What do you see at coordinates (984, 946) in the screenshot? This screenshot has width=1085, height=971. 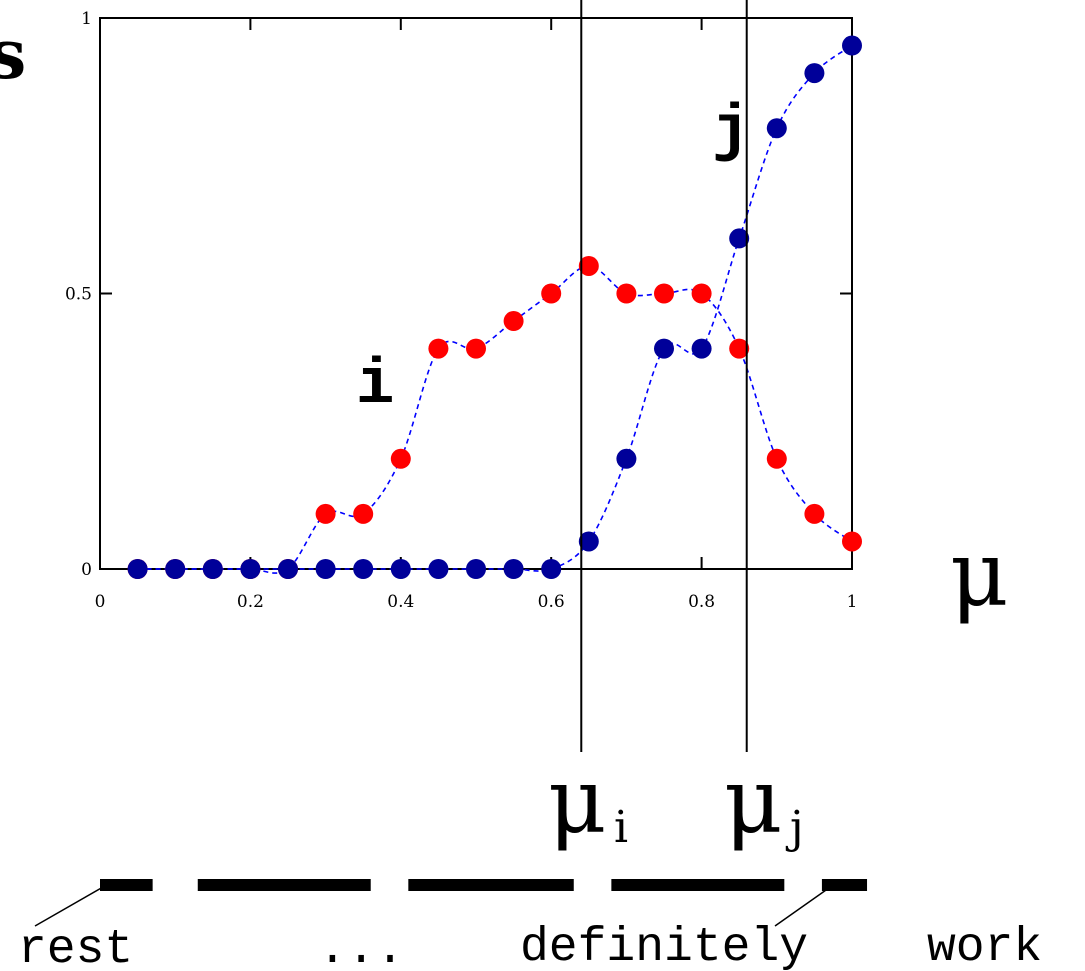 I see `work-label: work` at bounding box center [984, 946].